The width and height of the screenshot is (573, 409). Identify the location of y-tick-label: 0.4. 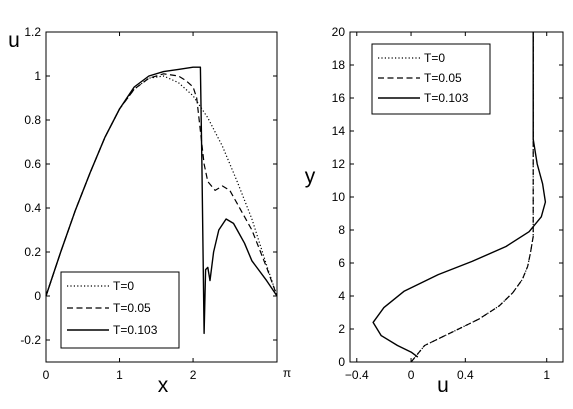
(32, 208).